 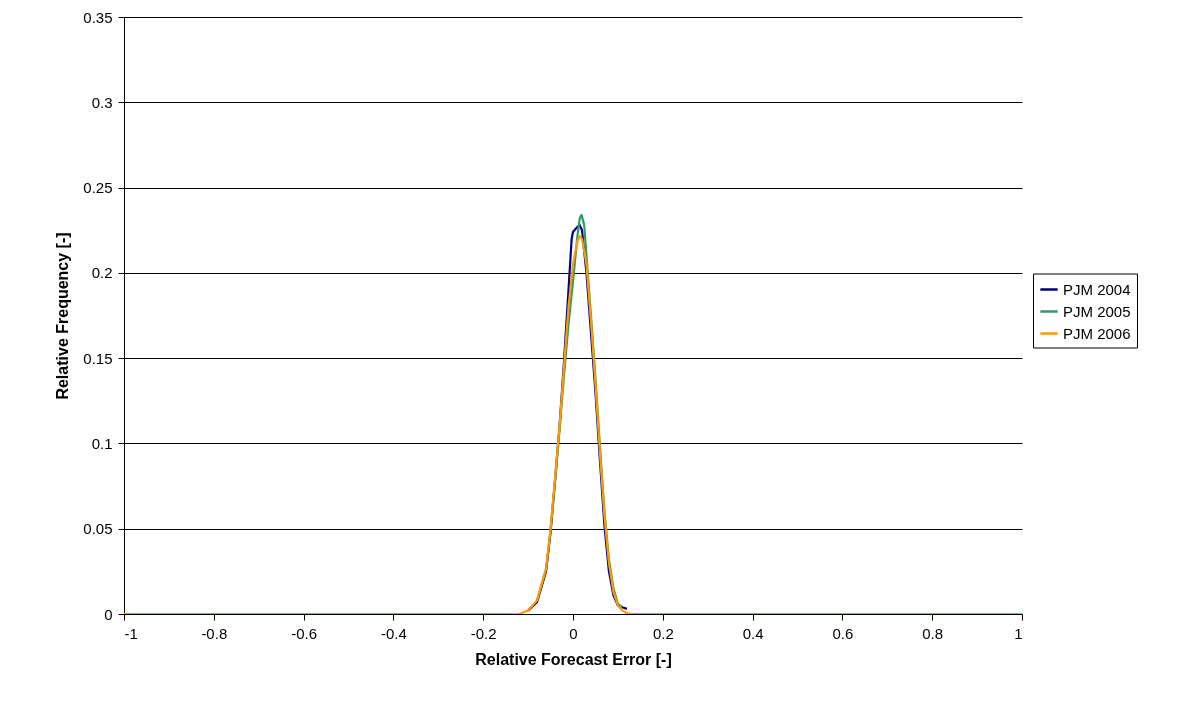 What do you see at coordinates (304, 633) in the screenshot?
I see `x-tick-label: -0.6` at bounding box center [304, 633].